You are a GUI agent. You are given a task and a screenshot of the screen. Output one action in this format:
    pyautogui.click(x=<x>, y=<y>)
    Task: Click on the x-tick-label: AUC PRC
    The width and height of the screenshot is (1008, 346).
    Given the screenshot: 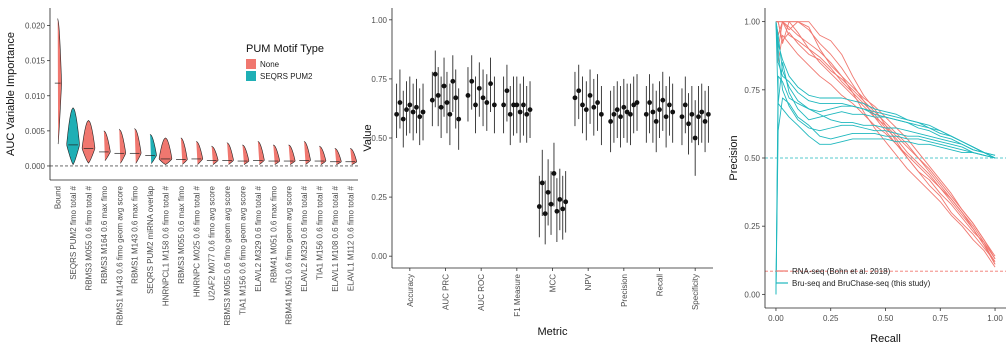 What is the action you would take?
    pyautogui.click(x=446, y=292)
    